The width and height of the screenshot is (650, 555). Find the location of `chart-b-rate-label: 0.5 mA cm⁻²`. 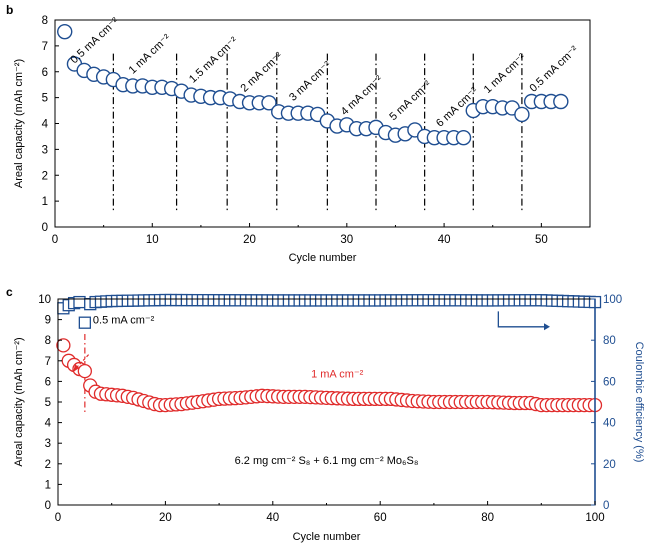

chart-b-rate-label: 0.5 mA cm⁻² is located at coordinates (553, 69).